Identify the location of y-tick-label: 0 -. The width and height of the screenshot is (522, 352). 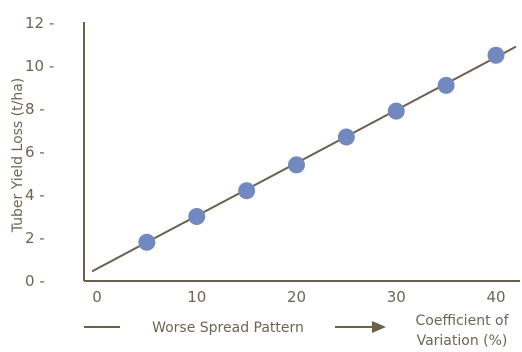
(35, 281).